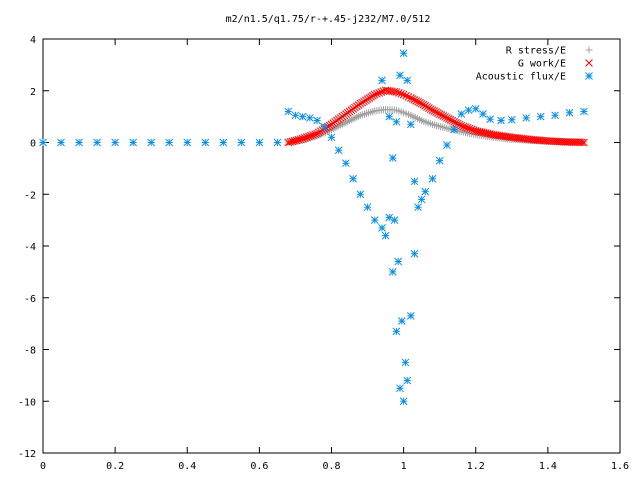  Describe the element at coordinates (27, 402) in the screenshot. I see `y-tick-label: -10` at that location.